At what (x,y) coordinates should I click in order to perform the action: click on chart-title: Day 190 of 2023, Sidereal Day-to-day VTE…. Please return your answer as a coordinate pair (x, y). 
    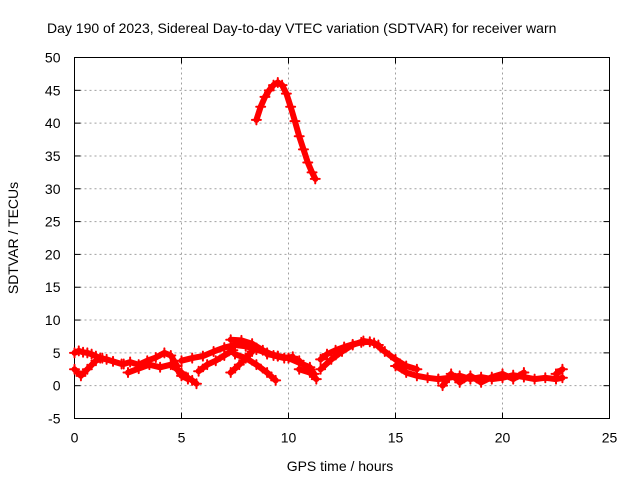
    Looking at the image, I should click on (301, 28).